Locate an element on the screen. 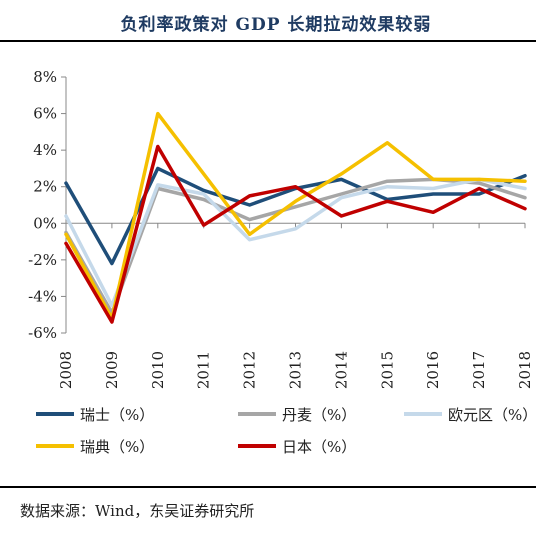 This screenshot has width=552, height=541. x-tick-label: 2014 is located at coordinates (341, 370).